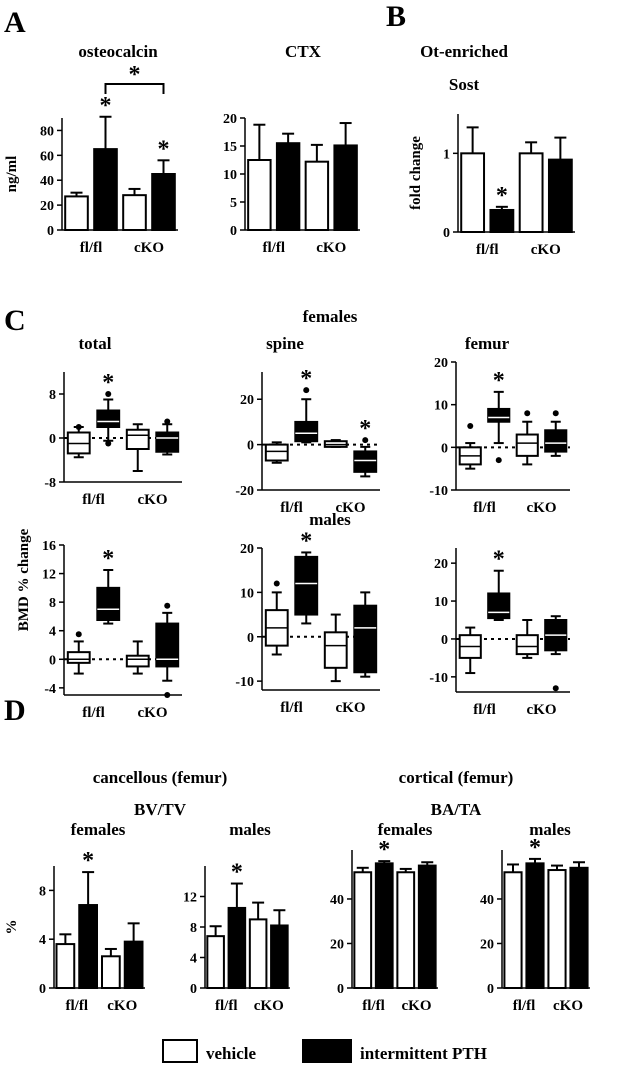 This screenshot has width=623, height=1069. What do you see at coordinates (12, 927) in the screenshot?
I see `bvtv-females-y-label: %` at bounding box center [12, 927].